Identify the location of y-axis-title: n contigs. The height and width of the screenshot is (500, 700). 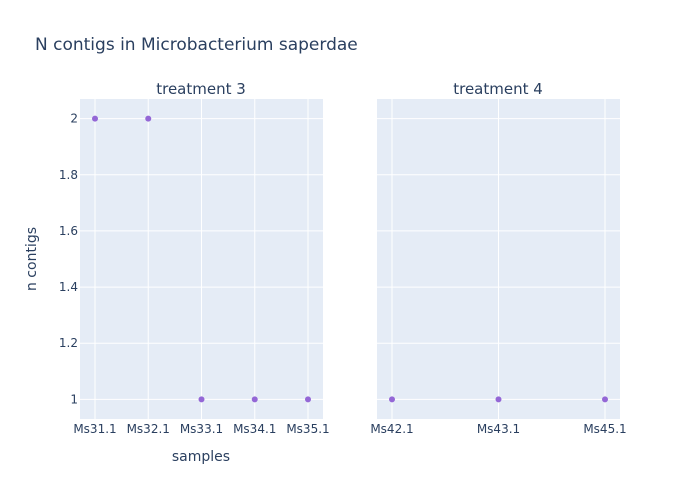
(32, 259).